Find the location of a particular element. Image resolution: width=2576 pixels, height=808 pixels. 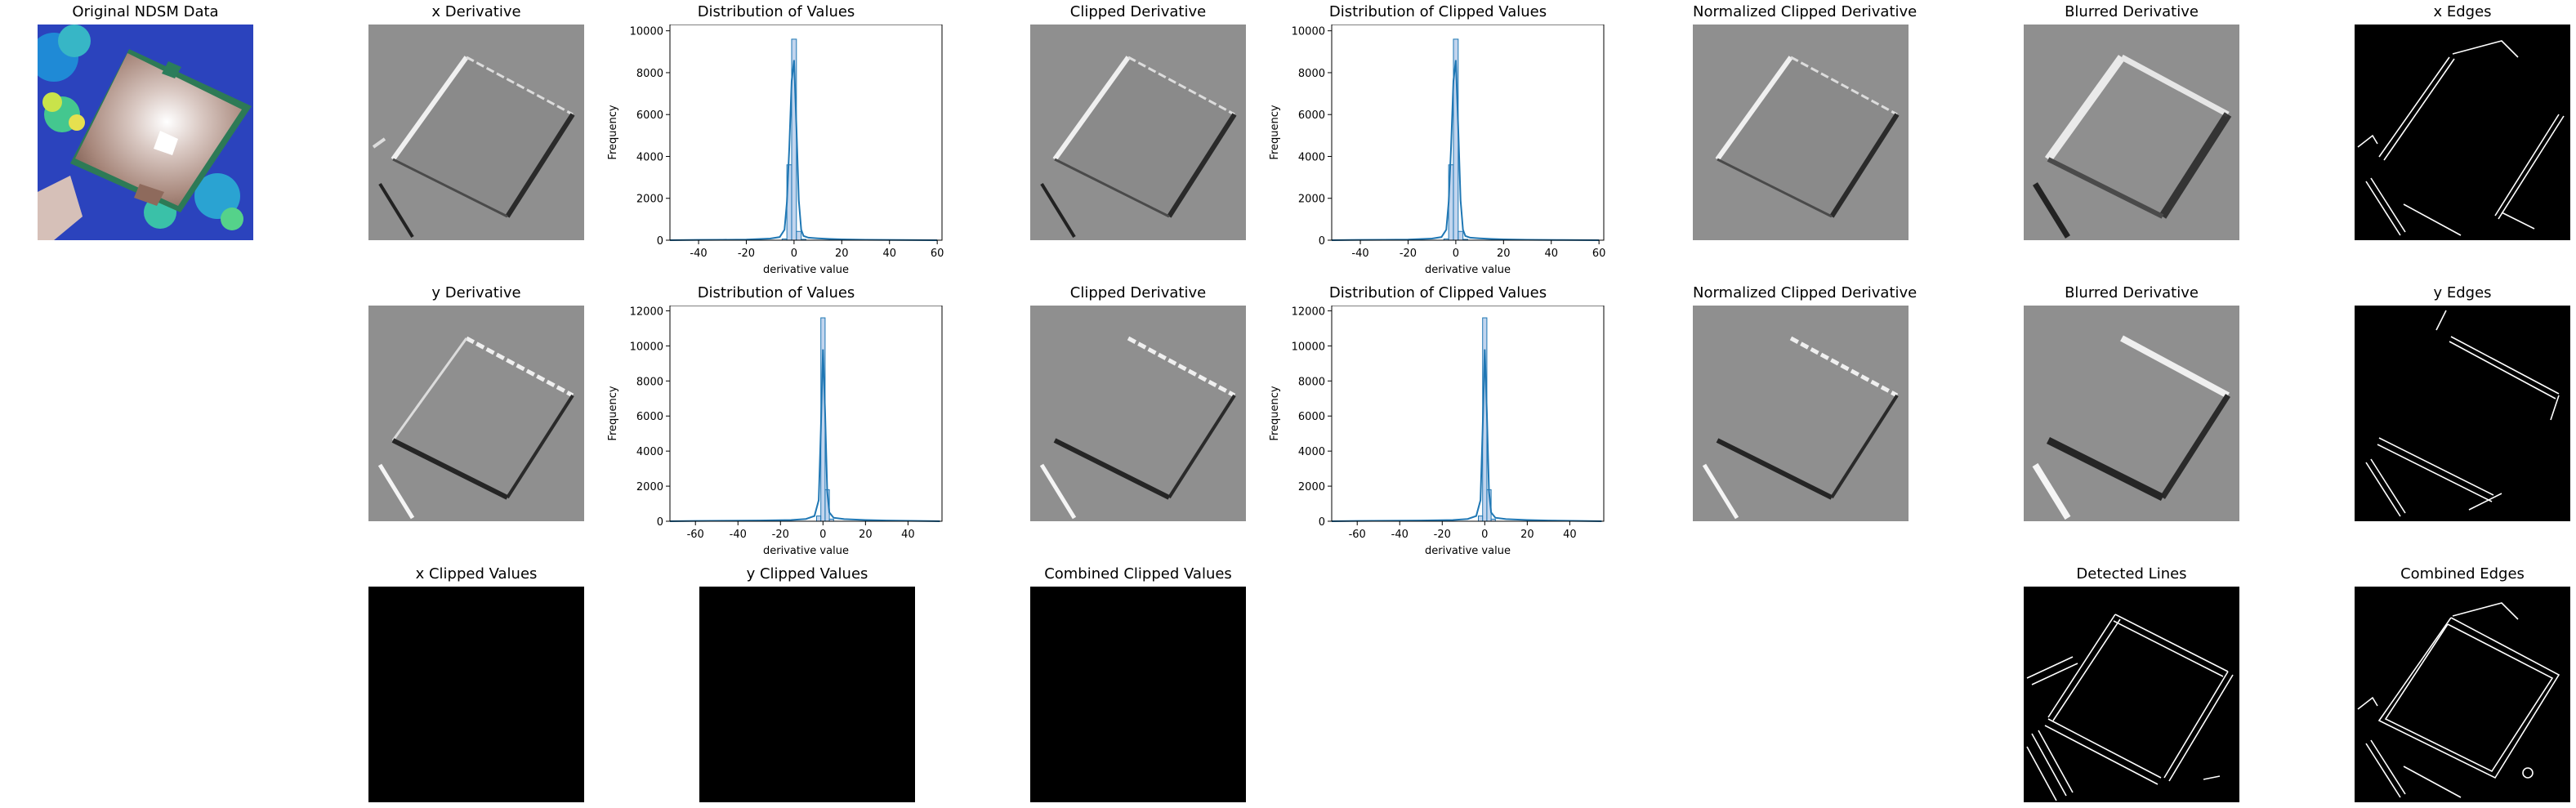

panel-title: y Derivative is located at coordinates (476, 293).